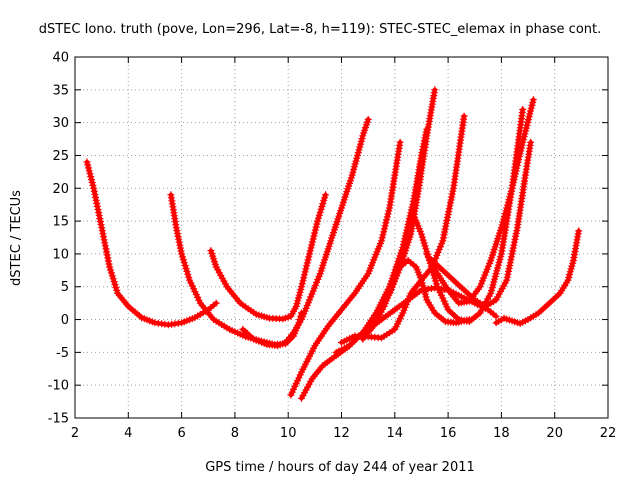  What do you see at coordinates (58, 386) in the screenshot?
I see `y-tick-label: -10` at bounding box center [58, 386].